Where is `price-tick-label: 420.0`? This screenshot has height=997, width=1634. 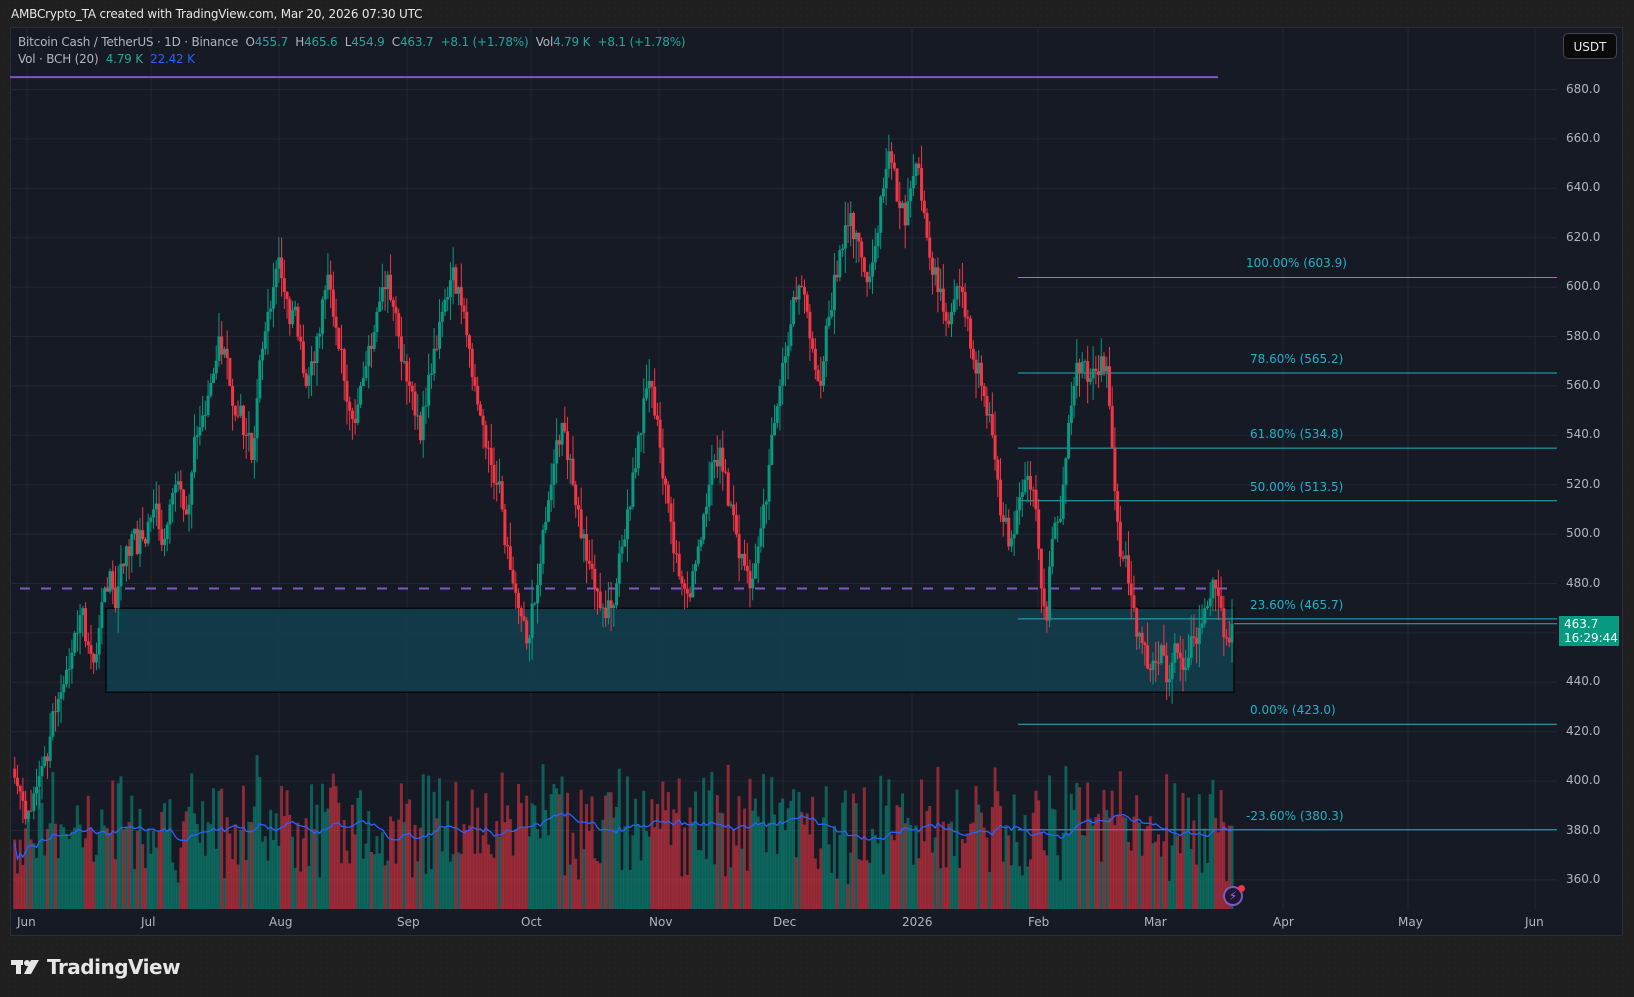
price-tick-label: 420.0 is located at coordinates (1583, 730).